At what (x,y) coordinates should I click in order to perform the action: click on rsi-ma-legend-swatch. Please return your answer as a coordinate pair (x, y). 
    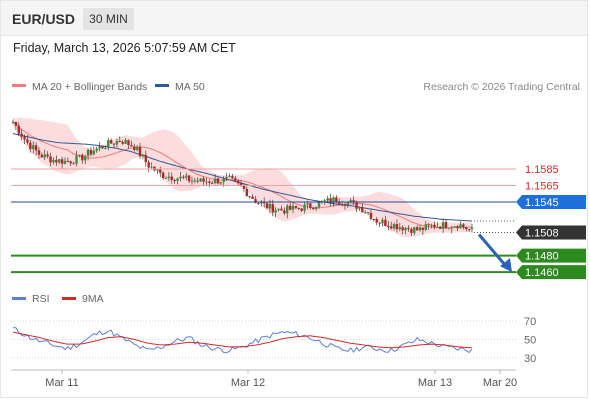
    Looking at the image, I should click on (69, 298).